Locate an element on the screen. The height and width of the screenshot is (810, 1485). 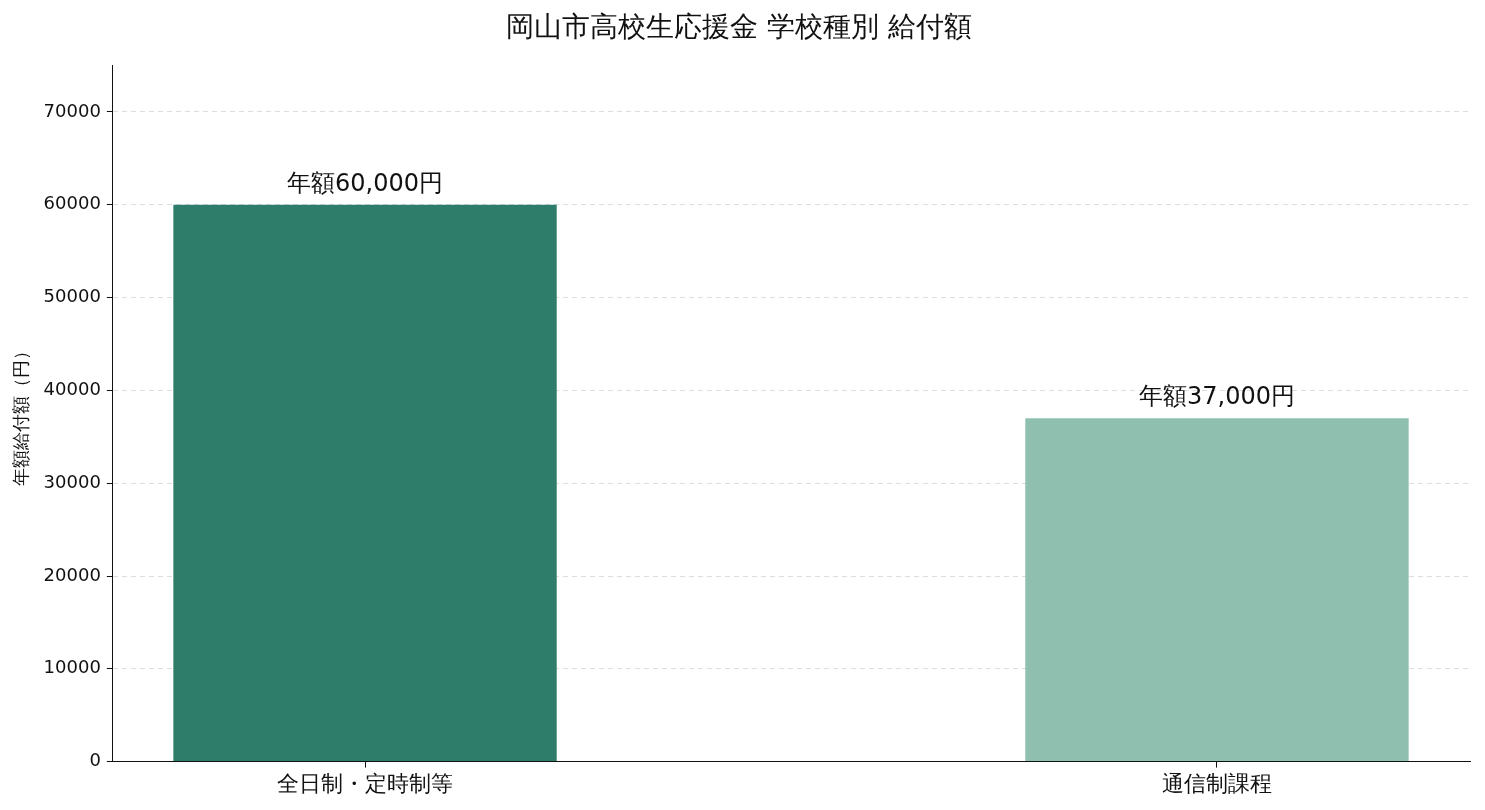
y-tick-label: 40000 is located at coordinates (72, 389).